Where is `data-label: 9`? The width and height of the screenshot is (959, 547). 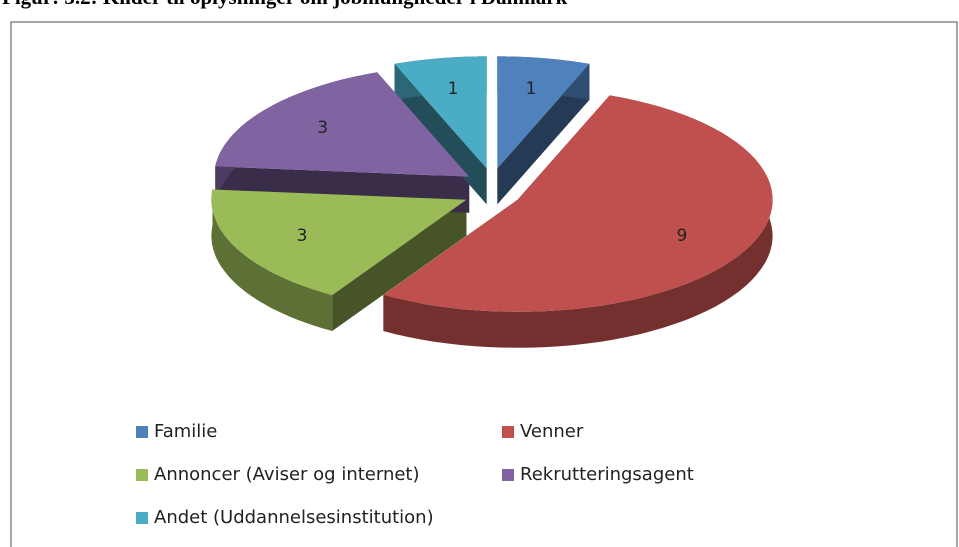
data-label: 9 is located at coordinates (682, 236).